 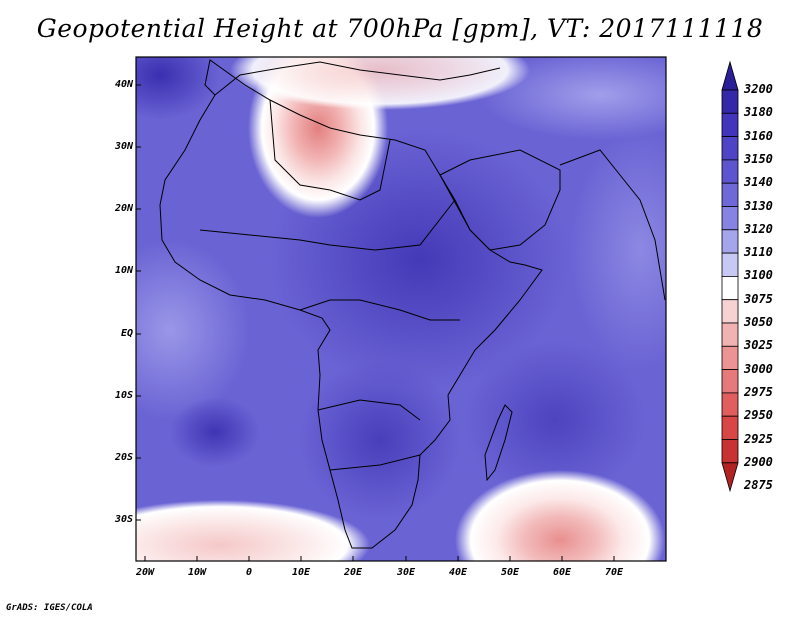 What do you see at coordinates (145, 572) in the screenshot?
I see `lon-label-20w: 20W` at bounding box center [145, 572].